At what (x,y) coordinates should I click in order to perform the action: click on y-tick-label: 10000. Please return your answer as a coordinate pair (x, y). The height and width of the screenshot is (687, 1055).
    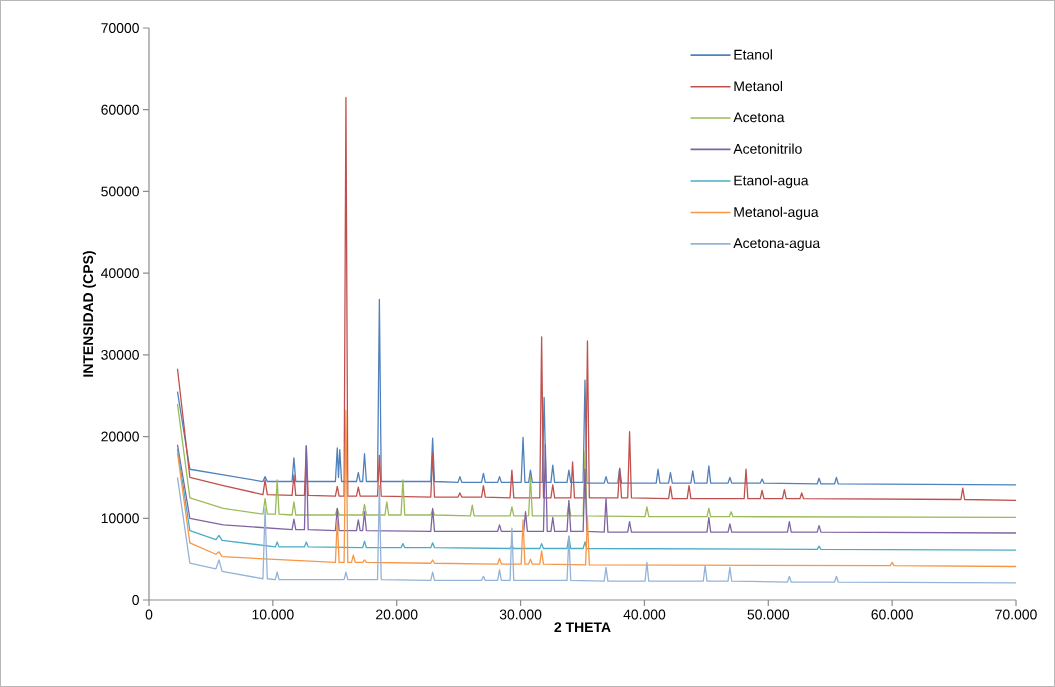
    Looking at the image, I should click on (120, 518).